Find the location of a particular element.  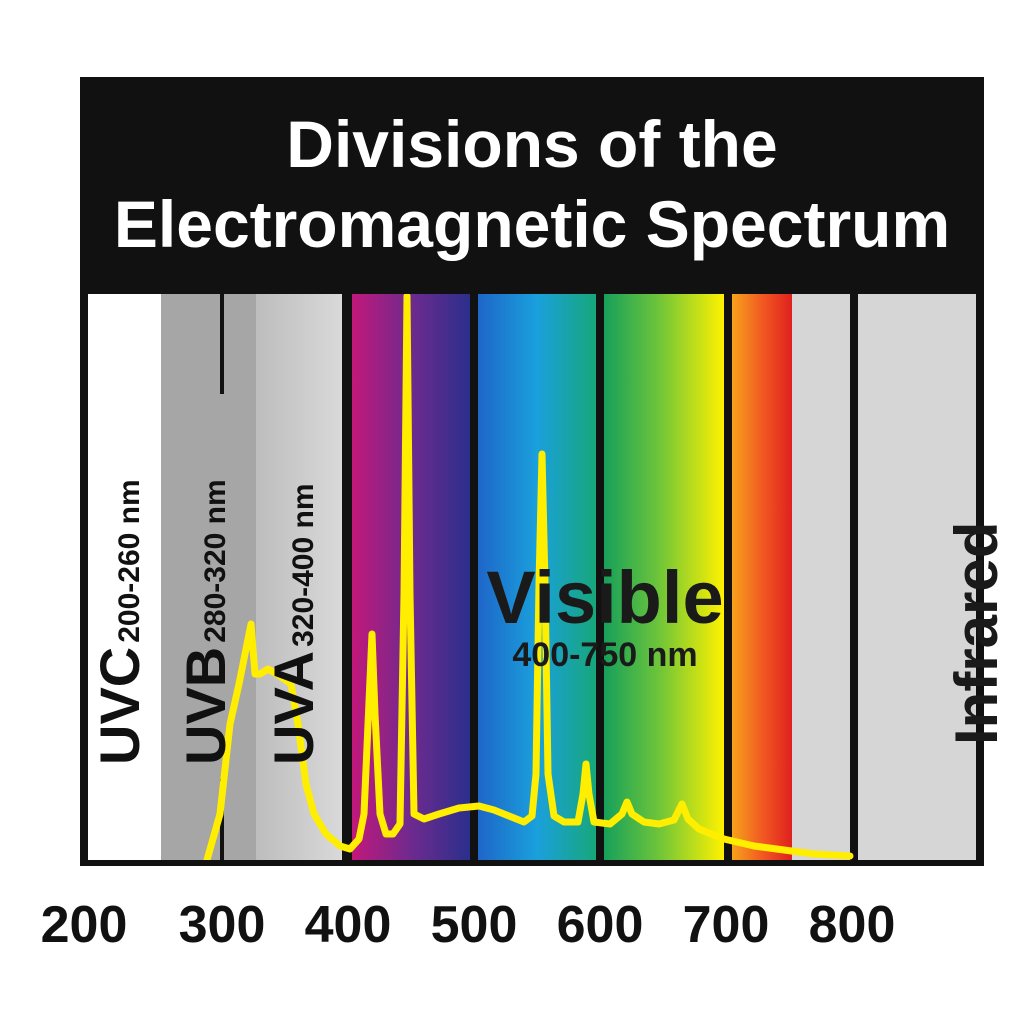

visible-label: Visible 400-750 nm is located at coordinates (605, 615).